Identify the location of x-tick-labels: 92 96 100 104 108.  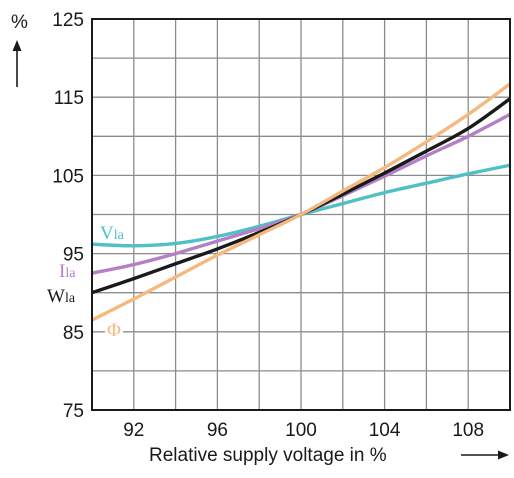
(303, 430).